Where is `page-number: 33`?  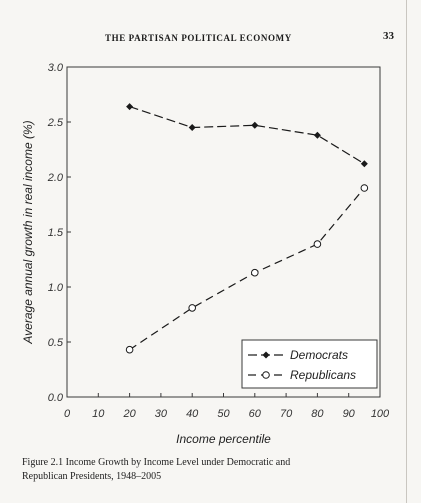 page-number: 33 is located at coordinates (388, 36).